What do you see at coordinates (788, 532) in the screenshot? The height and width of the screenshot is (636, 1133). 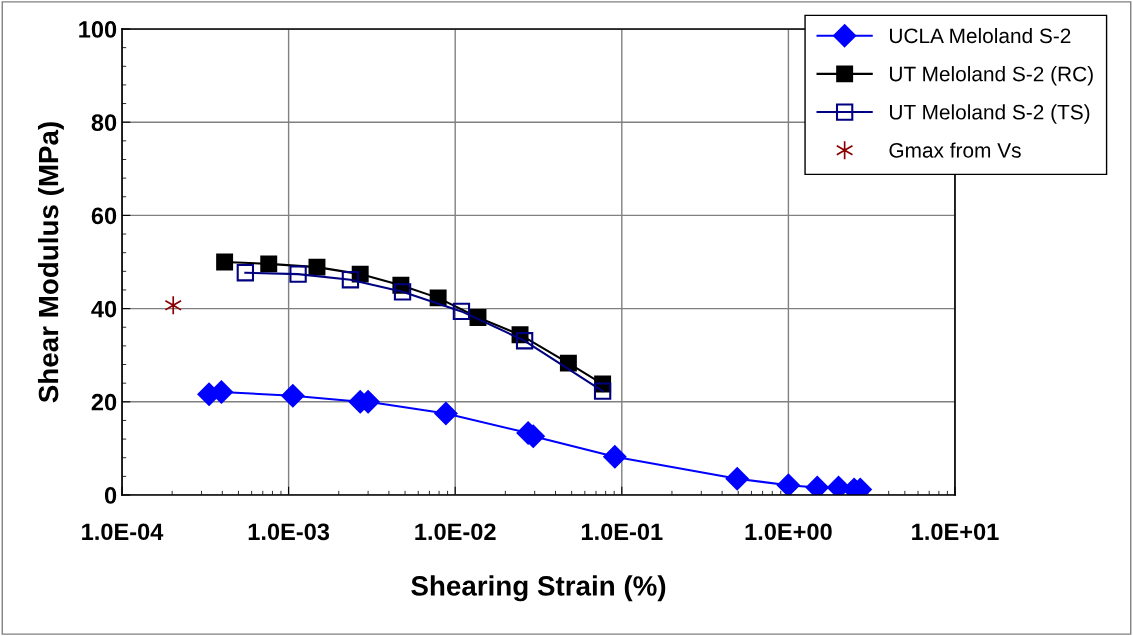 I see `x-tick-label: 1.0E+00` at bounding box center [788, 532].